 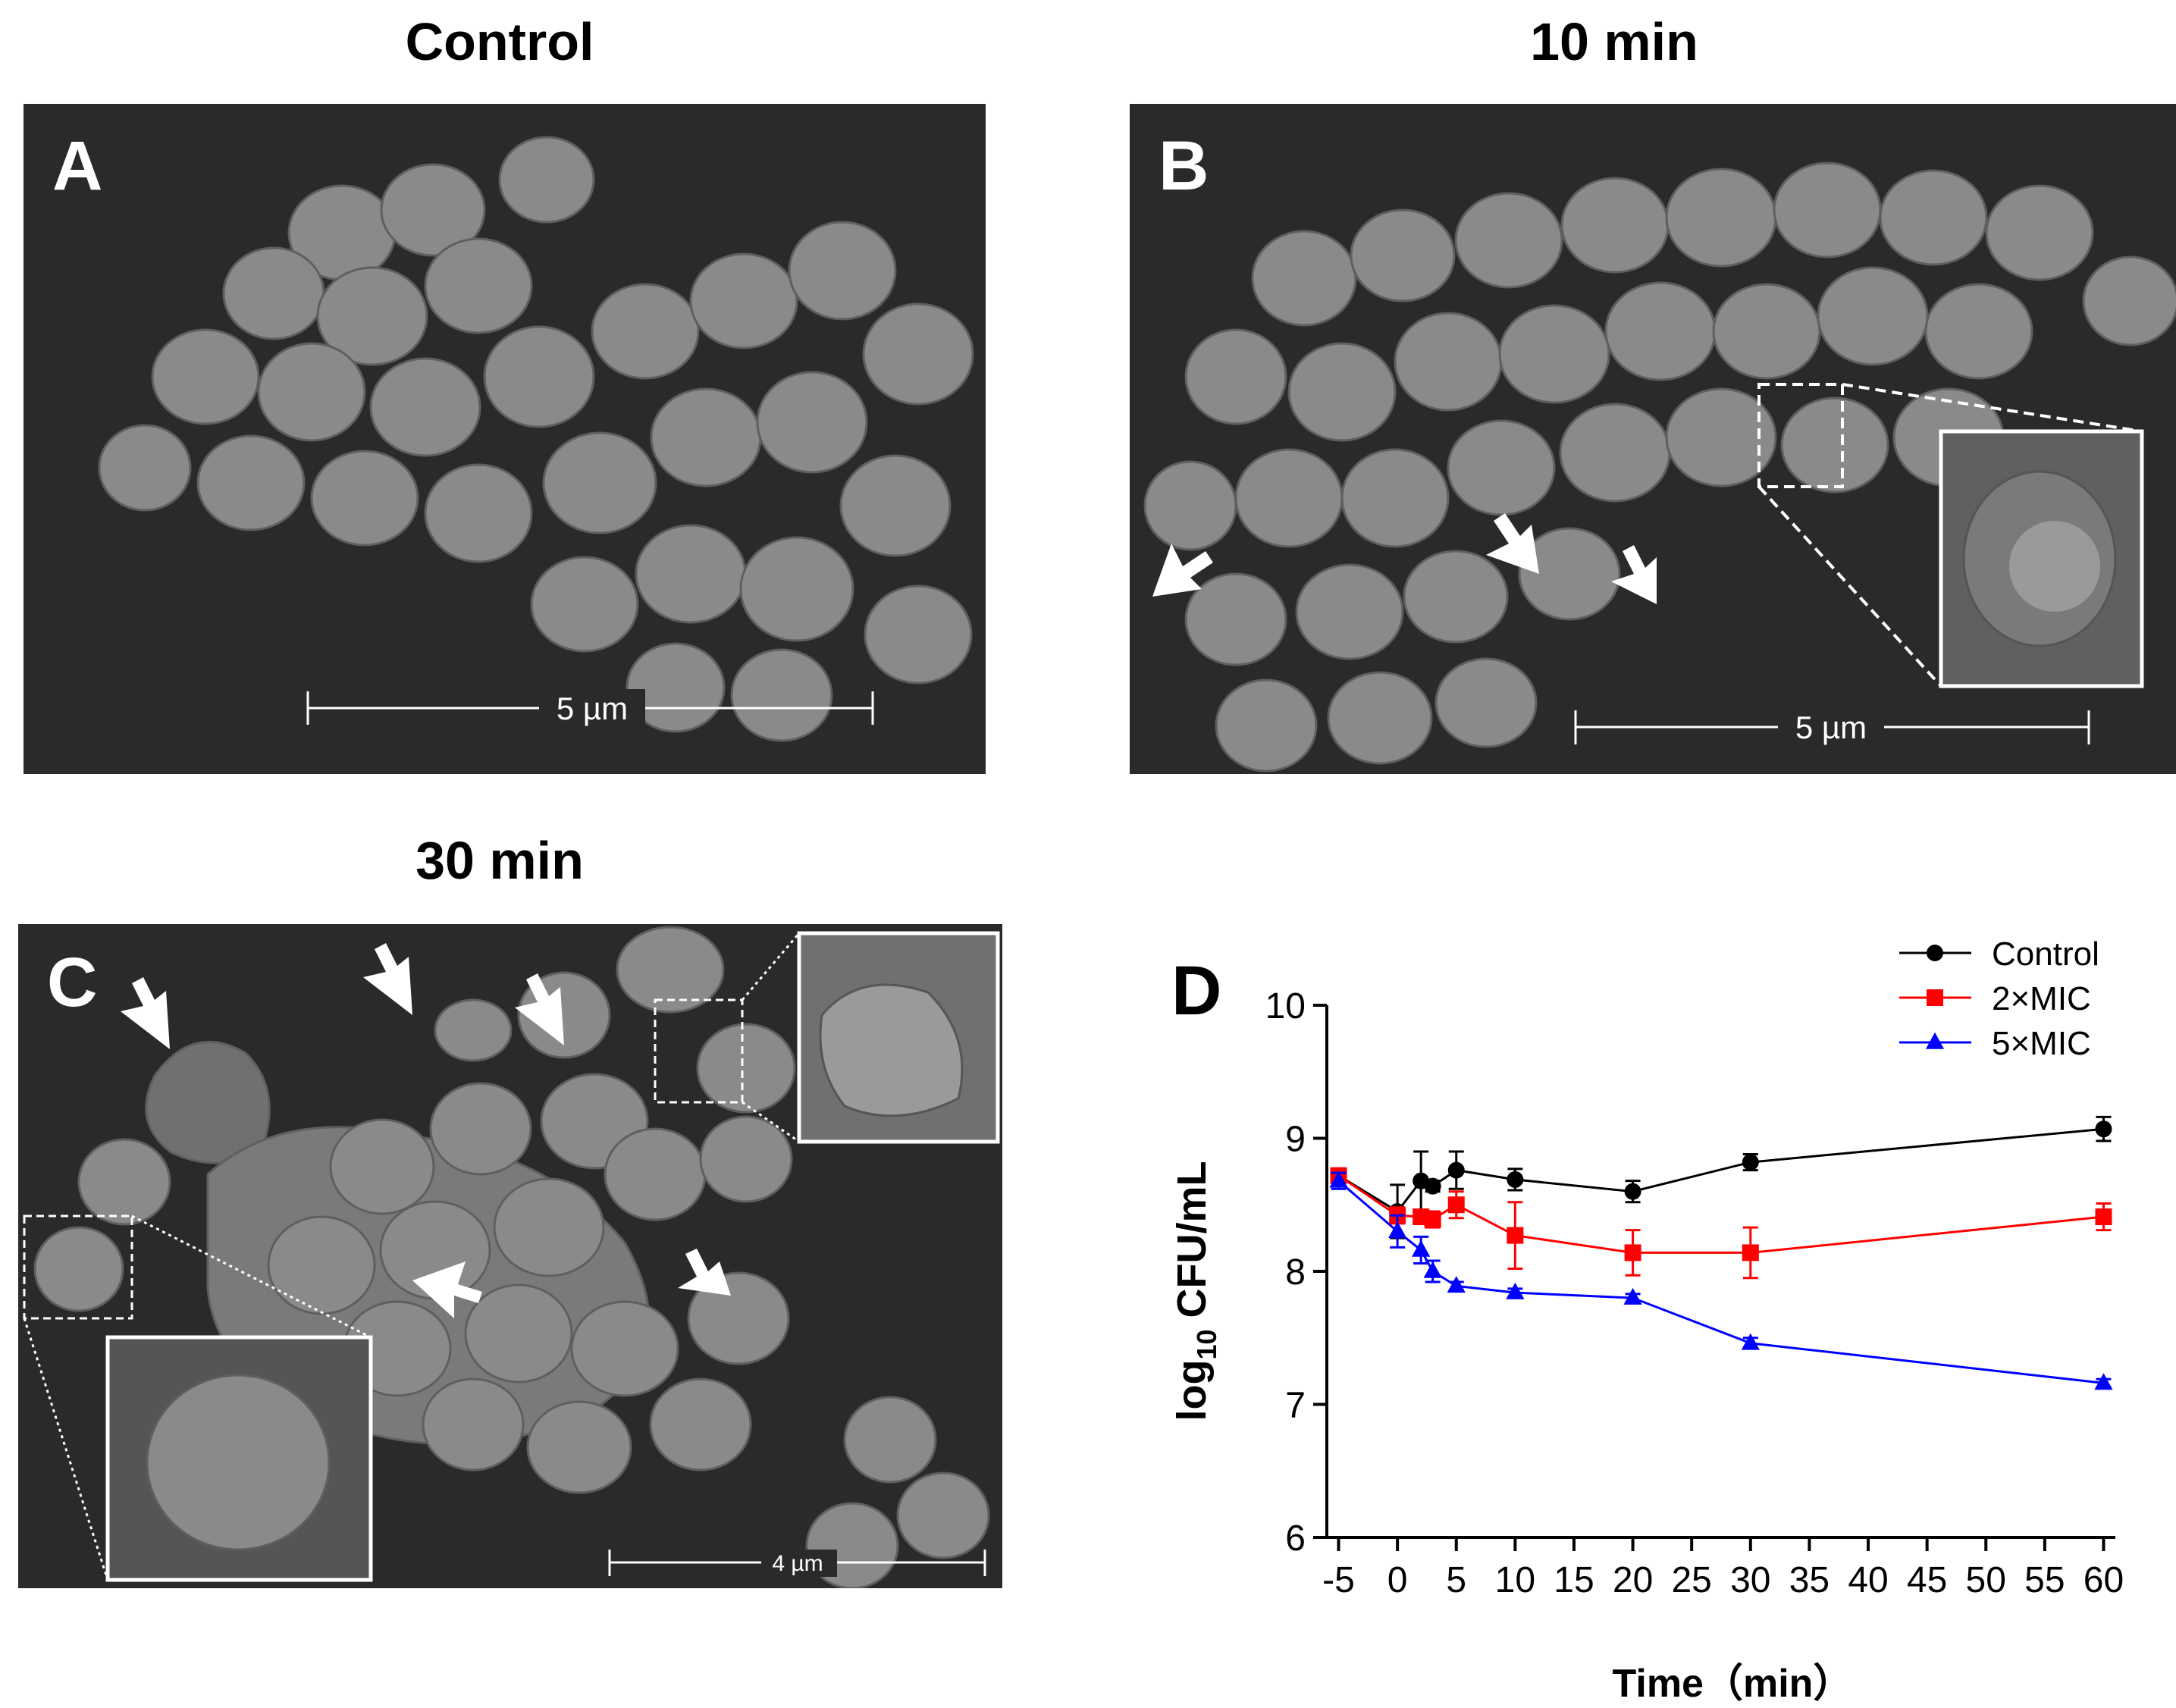 What do you see at coordinates (1691, 1580) in the screenshot?
I see `x-tick-label: 25` at bounding box center [1691, 1580].